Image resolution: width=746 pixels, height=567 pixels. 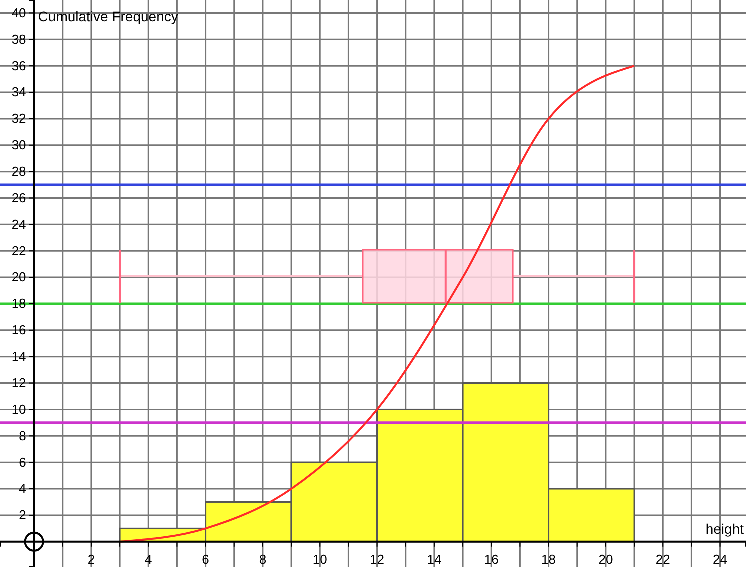 What do you see at coordinates (22, 488) in the screenshot?
I see `y-tick-label: 4` at bounding box center [22, 488].